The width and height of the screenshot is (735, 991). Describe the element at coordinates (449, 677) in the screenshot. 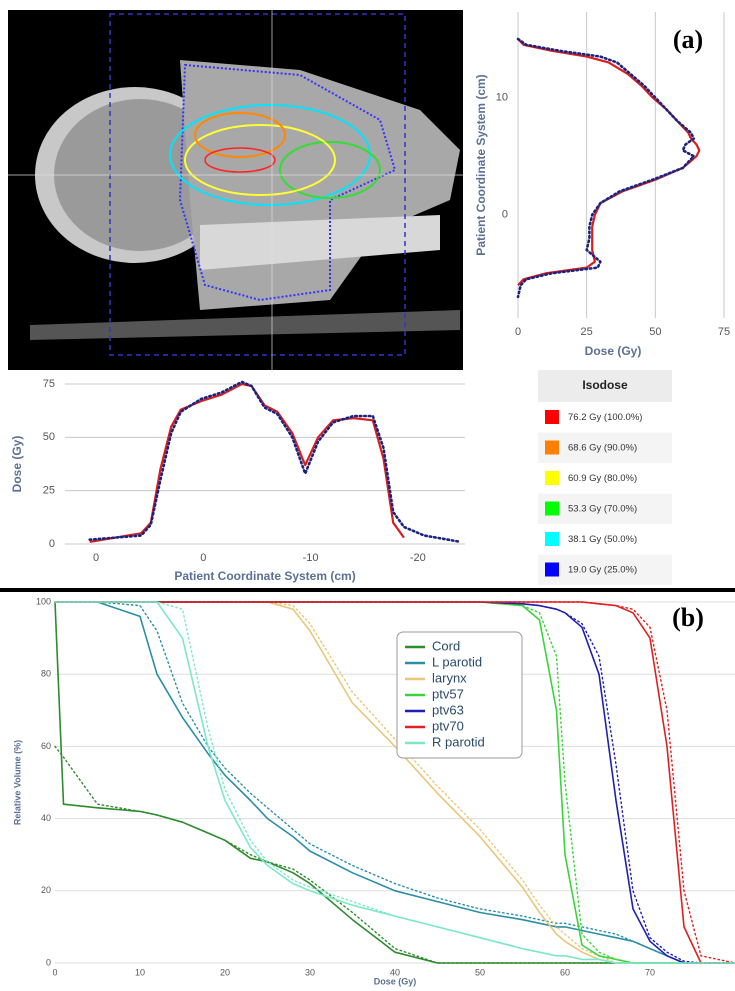

I see `legend-label: larynx` at that location.